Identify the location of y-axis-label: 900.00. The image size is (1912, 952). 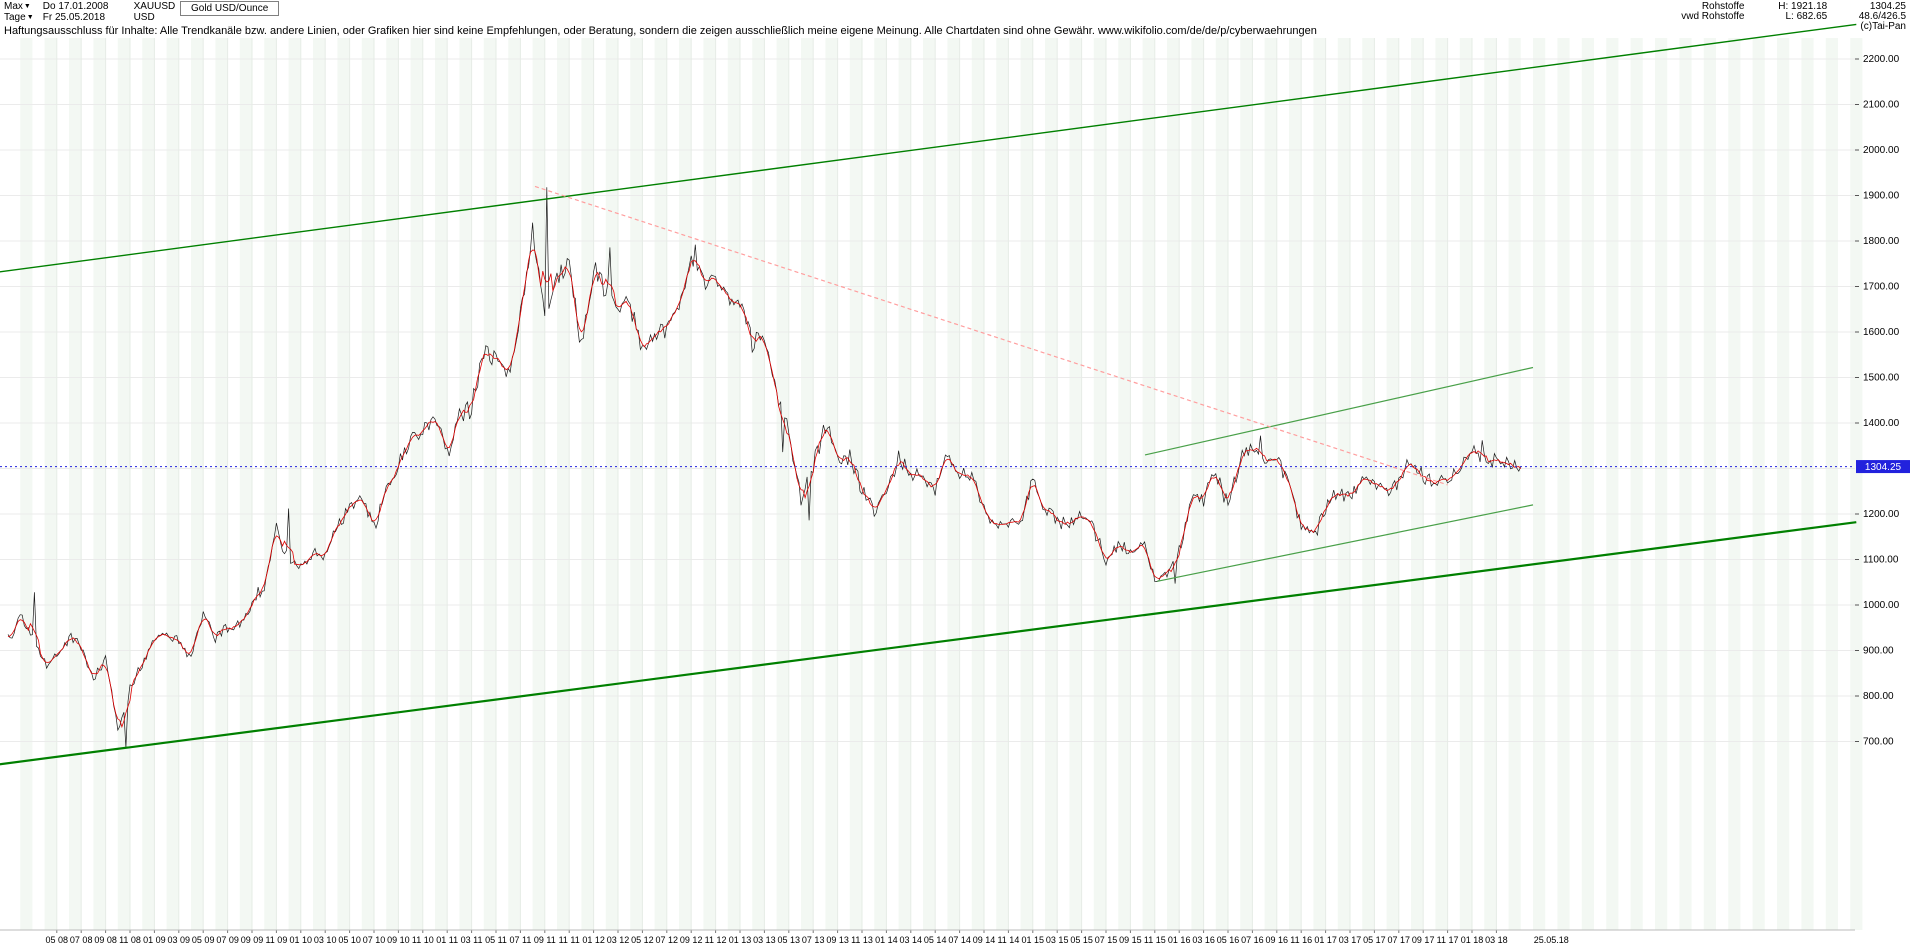
(1878, 651).